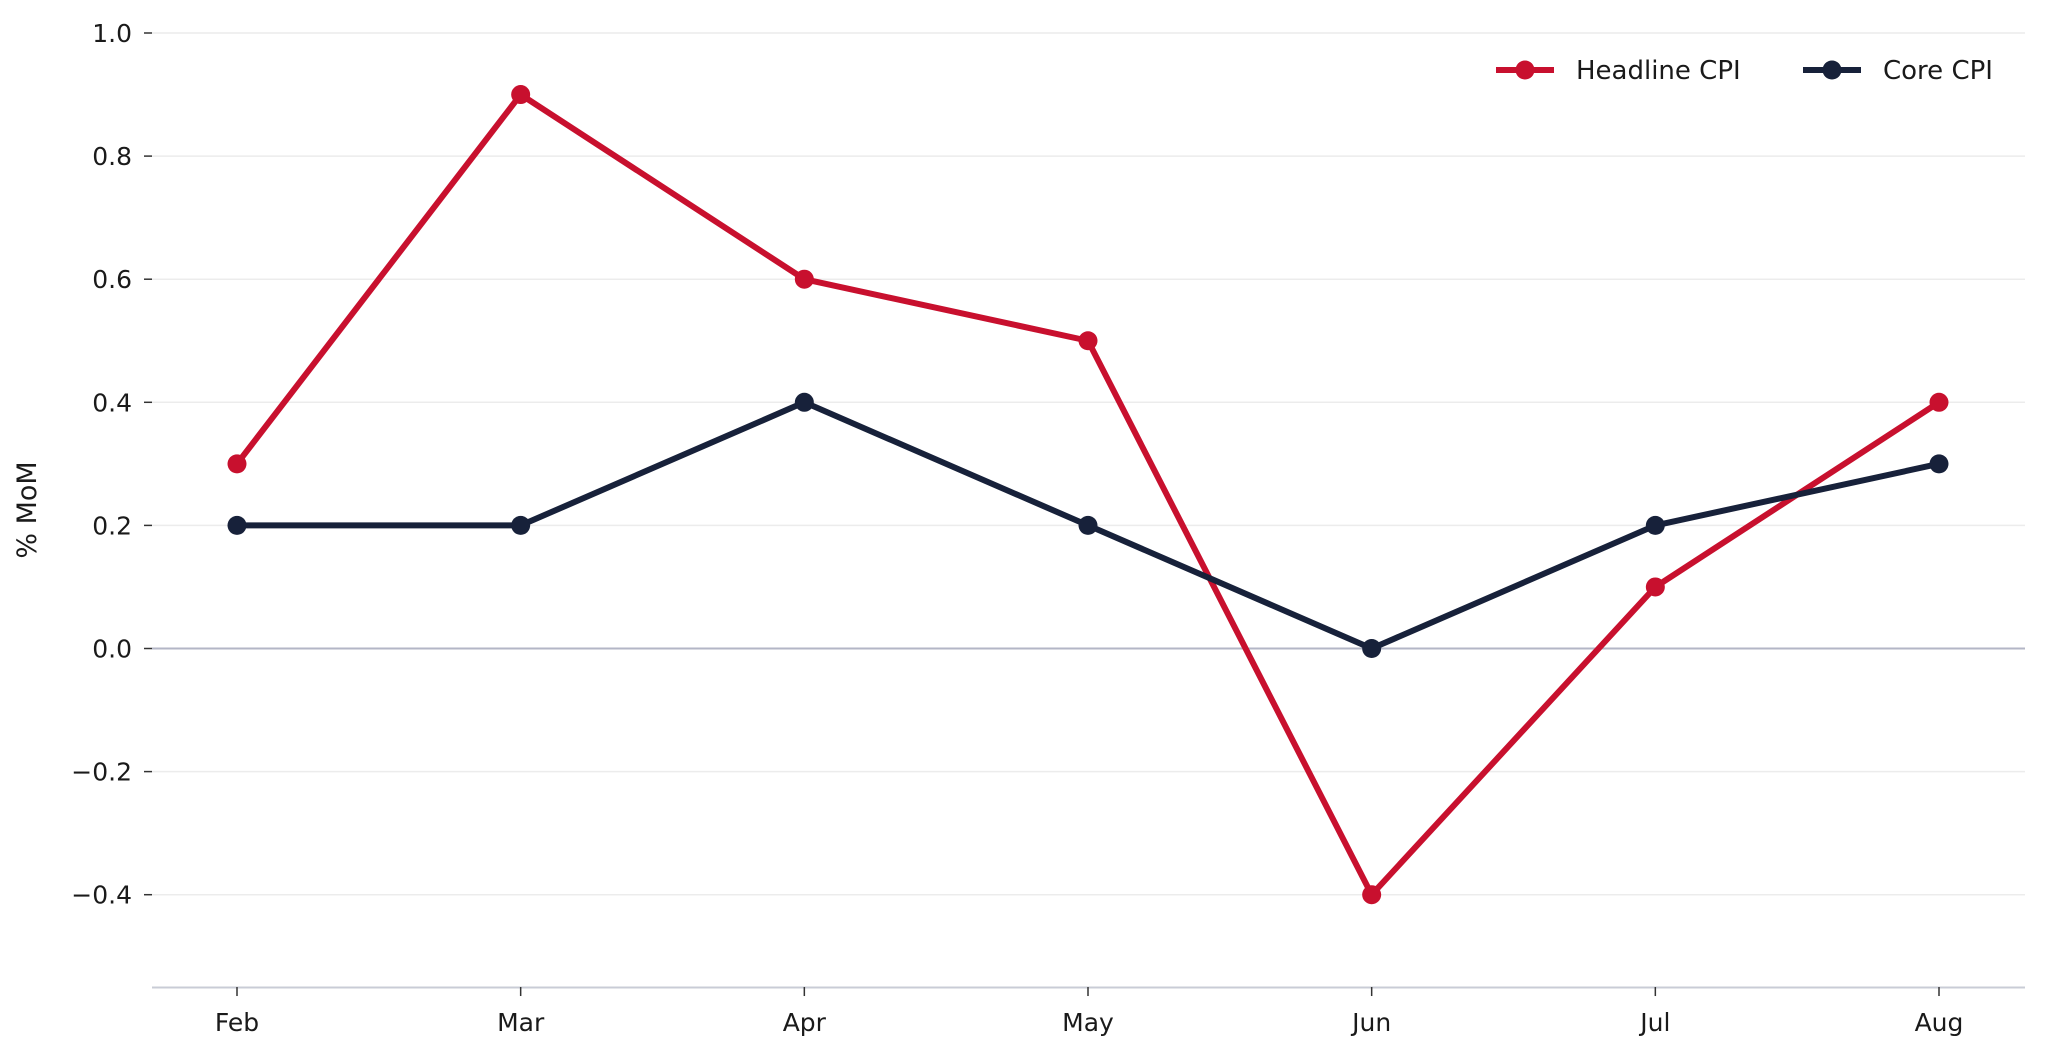 This screenshot has height=1061, width=2045. Describe the element at coordinates (521, 1022) in the screenshot. I see `x-tick-label: Mar` at that location.